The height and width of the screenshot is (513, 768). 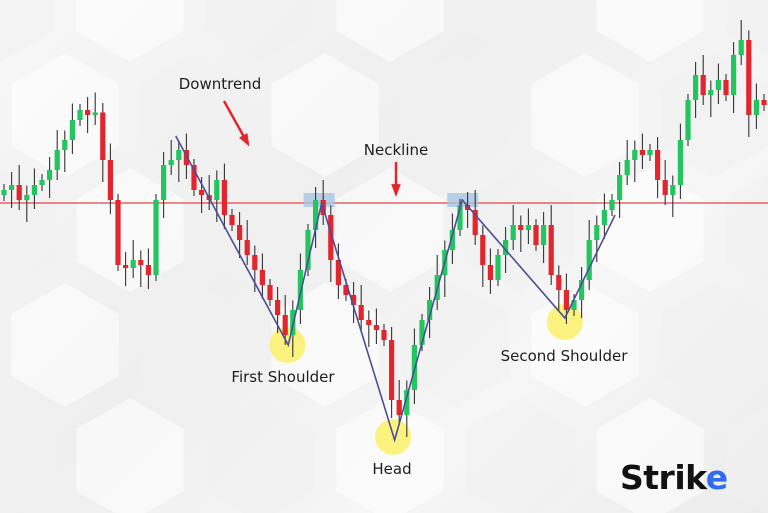 I want to click on neckline-label: Neckline, so click(x=396, y=150).